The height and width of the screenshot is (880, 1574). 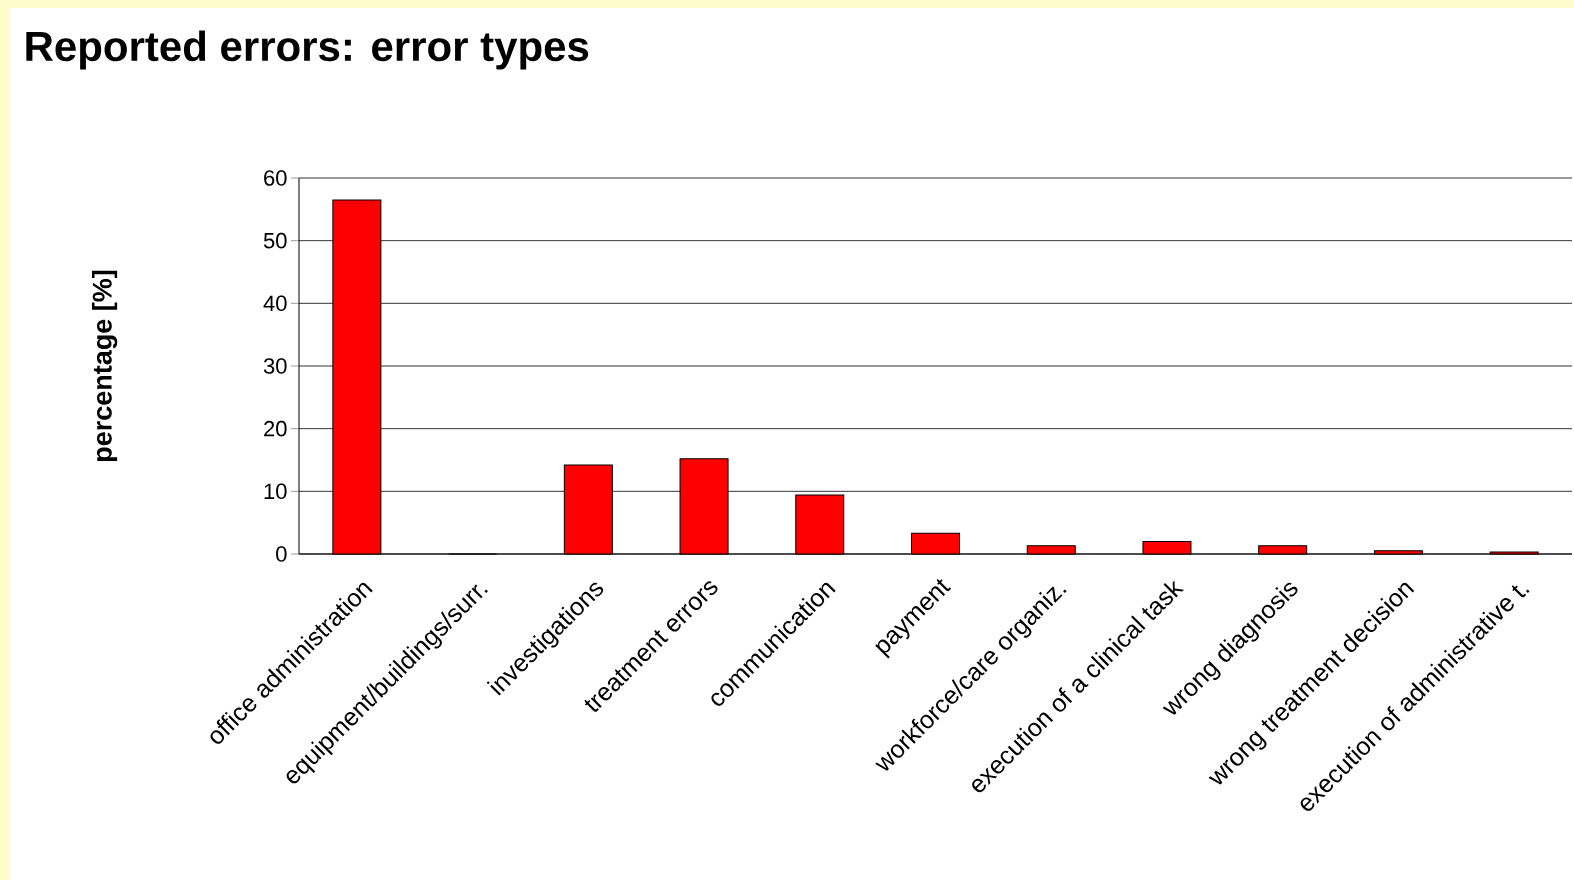 I want to click on y-tick-label: 50, so click(x=275, y=240).